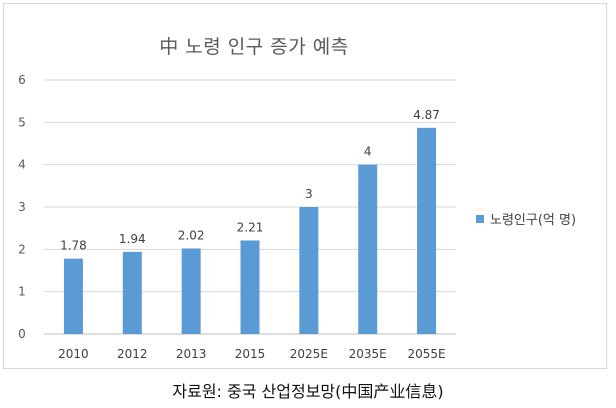 The height and width of the screenshot is (408, 616). What do you see at coordinates (368, 152) in the screenshot?
I see `bar-value-label: 4` at bounding box center [368, 152].